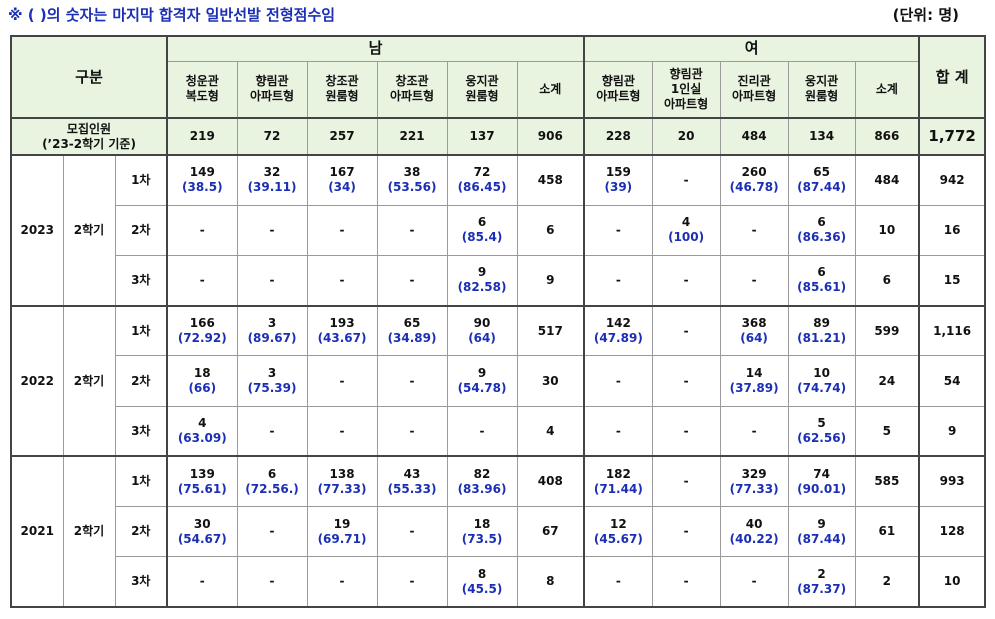 The width and height of the screenshot is (995, 619). Describe the element at coordinates (272, 373) in the screenshot. I see `count-value: 3` at that location.